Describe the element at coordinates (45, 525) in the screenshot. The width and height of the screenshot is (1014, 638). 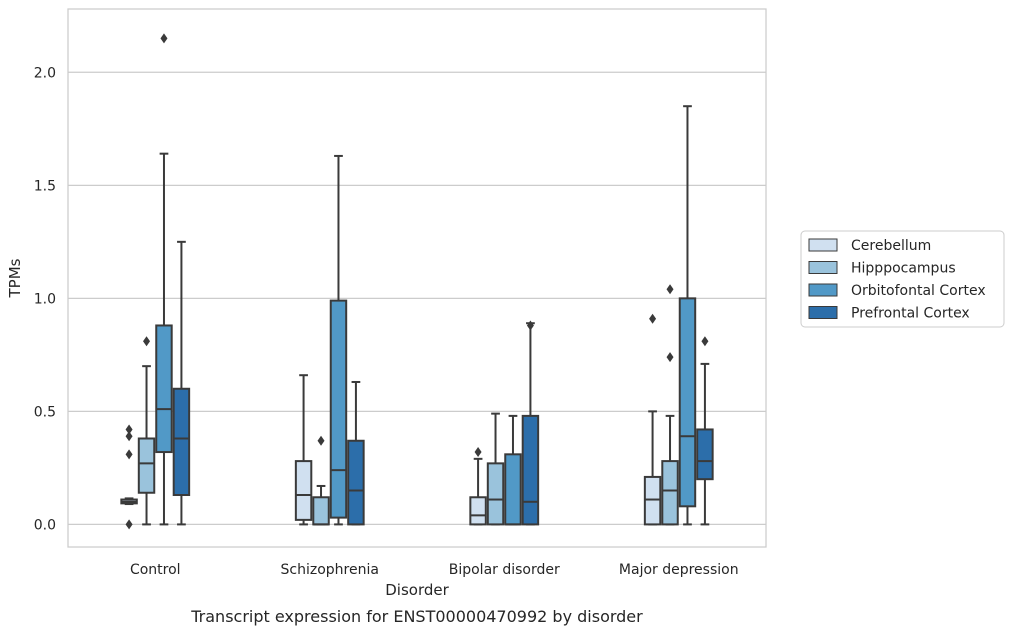
I see `y-tick-label: 0.0` at that location.